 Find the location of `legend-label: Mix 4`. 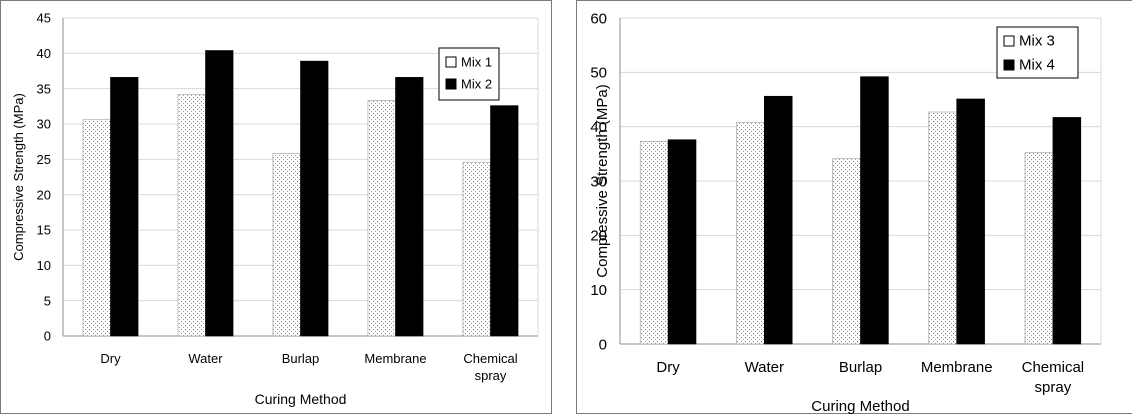

legend-label: Mix 4 is located at coordinates (1037, 65).